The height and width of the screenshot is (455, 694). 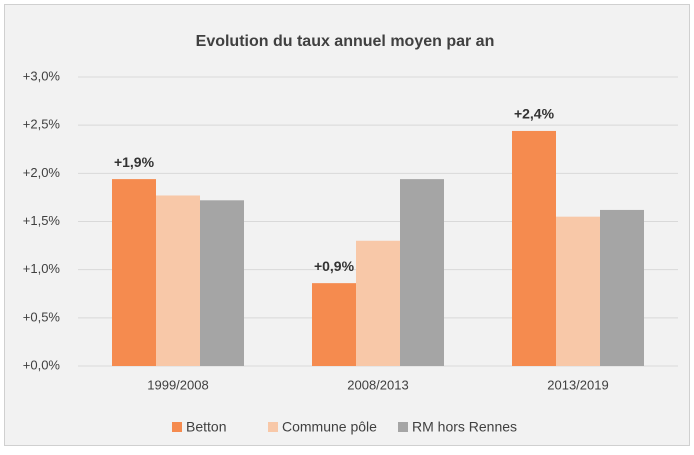 I want to click on data-label: +2,4%, so click(x=534, y=114).